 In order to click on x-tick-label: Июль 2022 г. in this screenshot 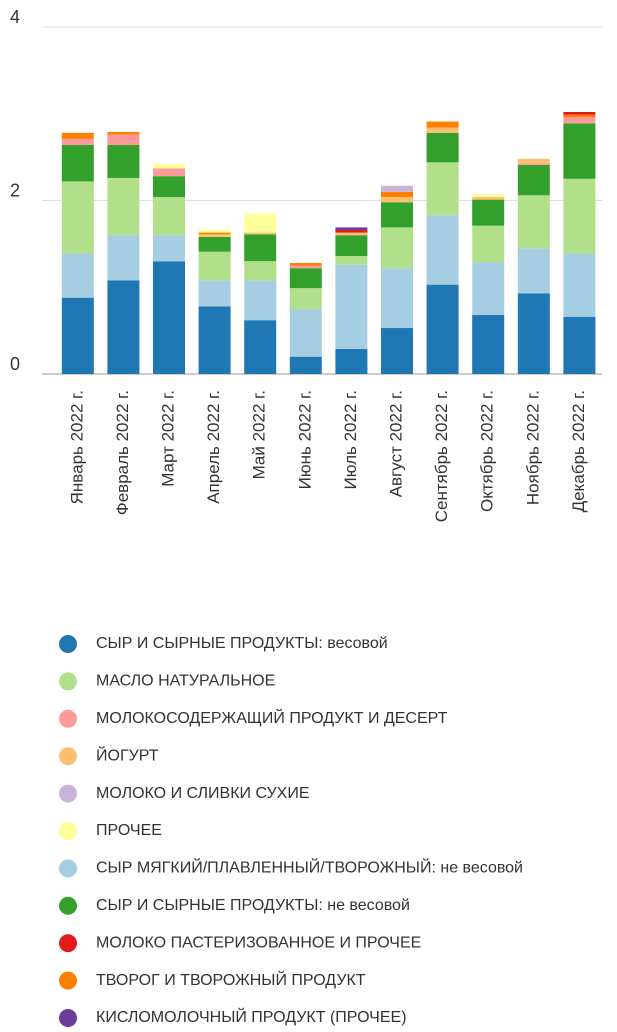, I will do `click(350, 440)`.